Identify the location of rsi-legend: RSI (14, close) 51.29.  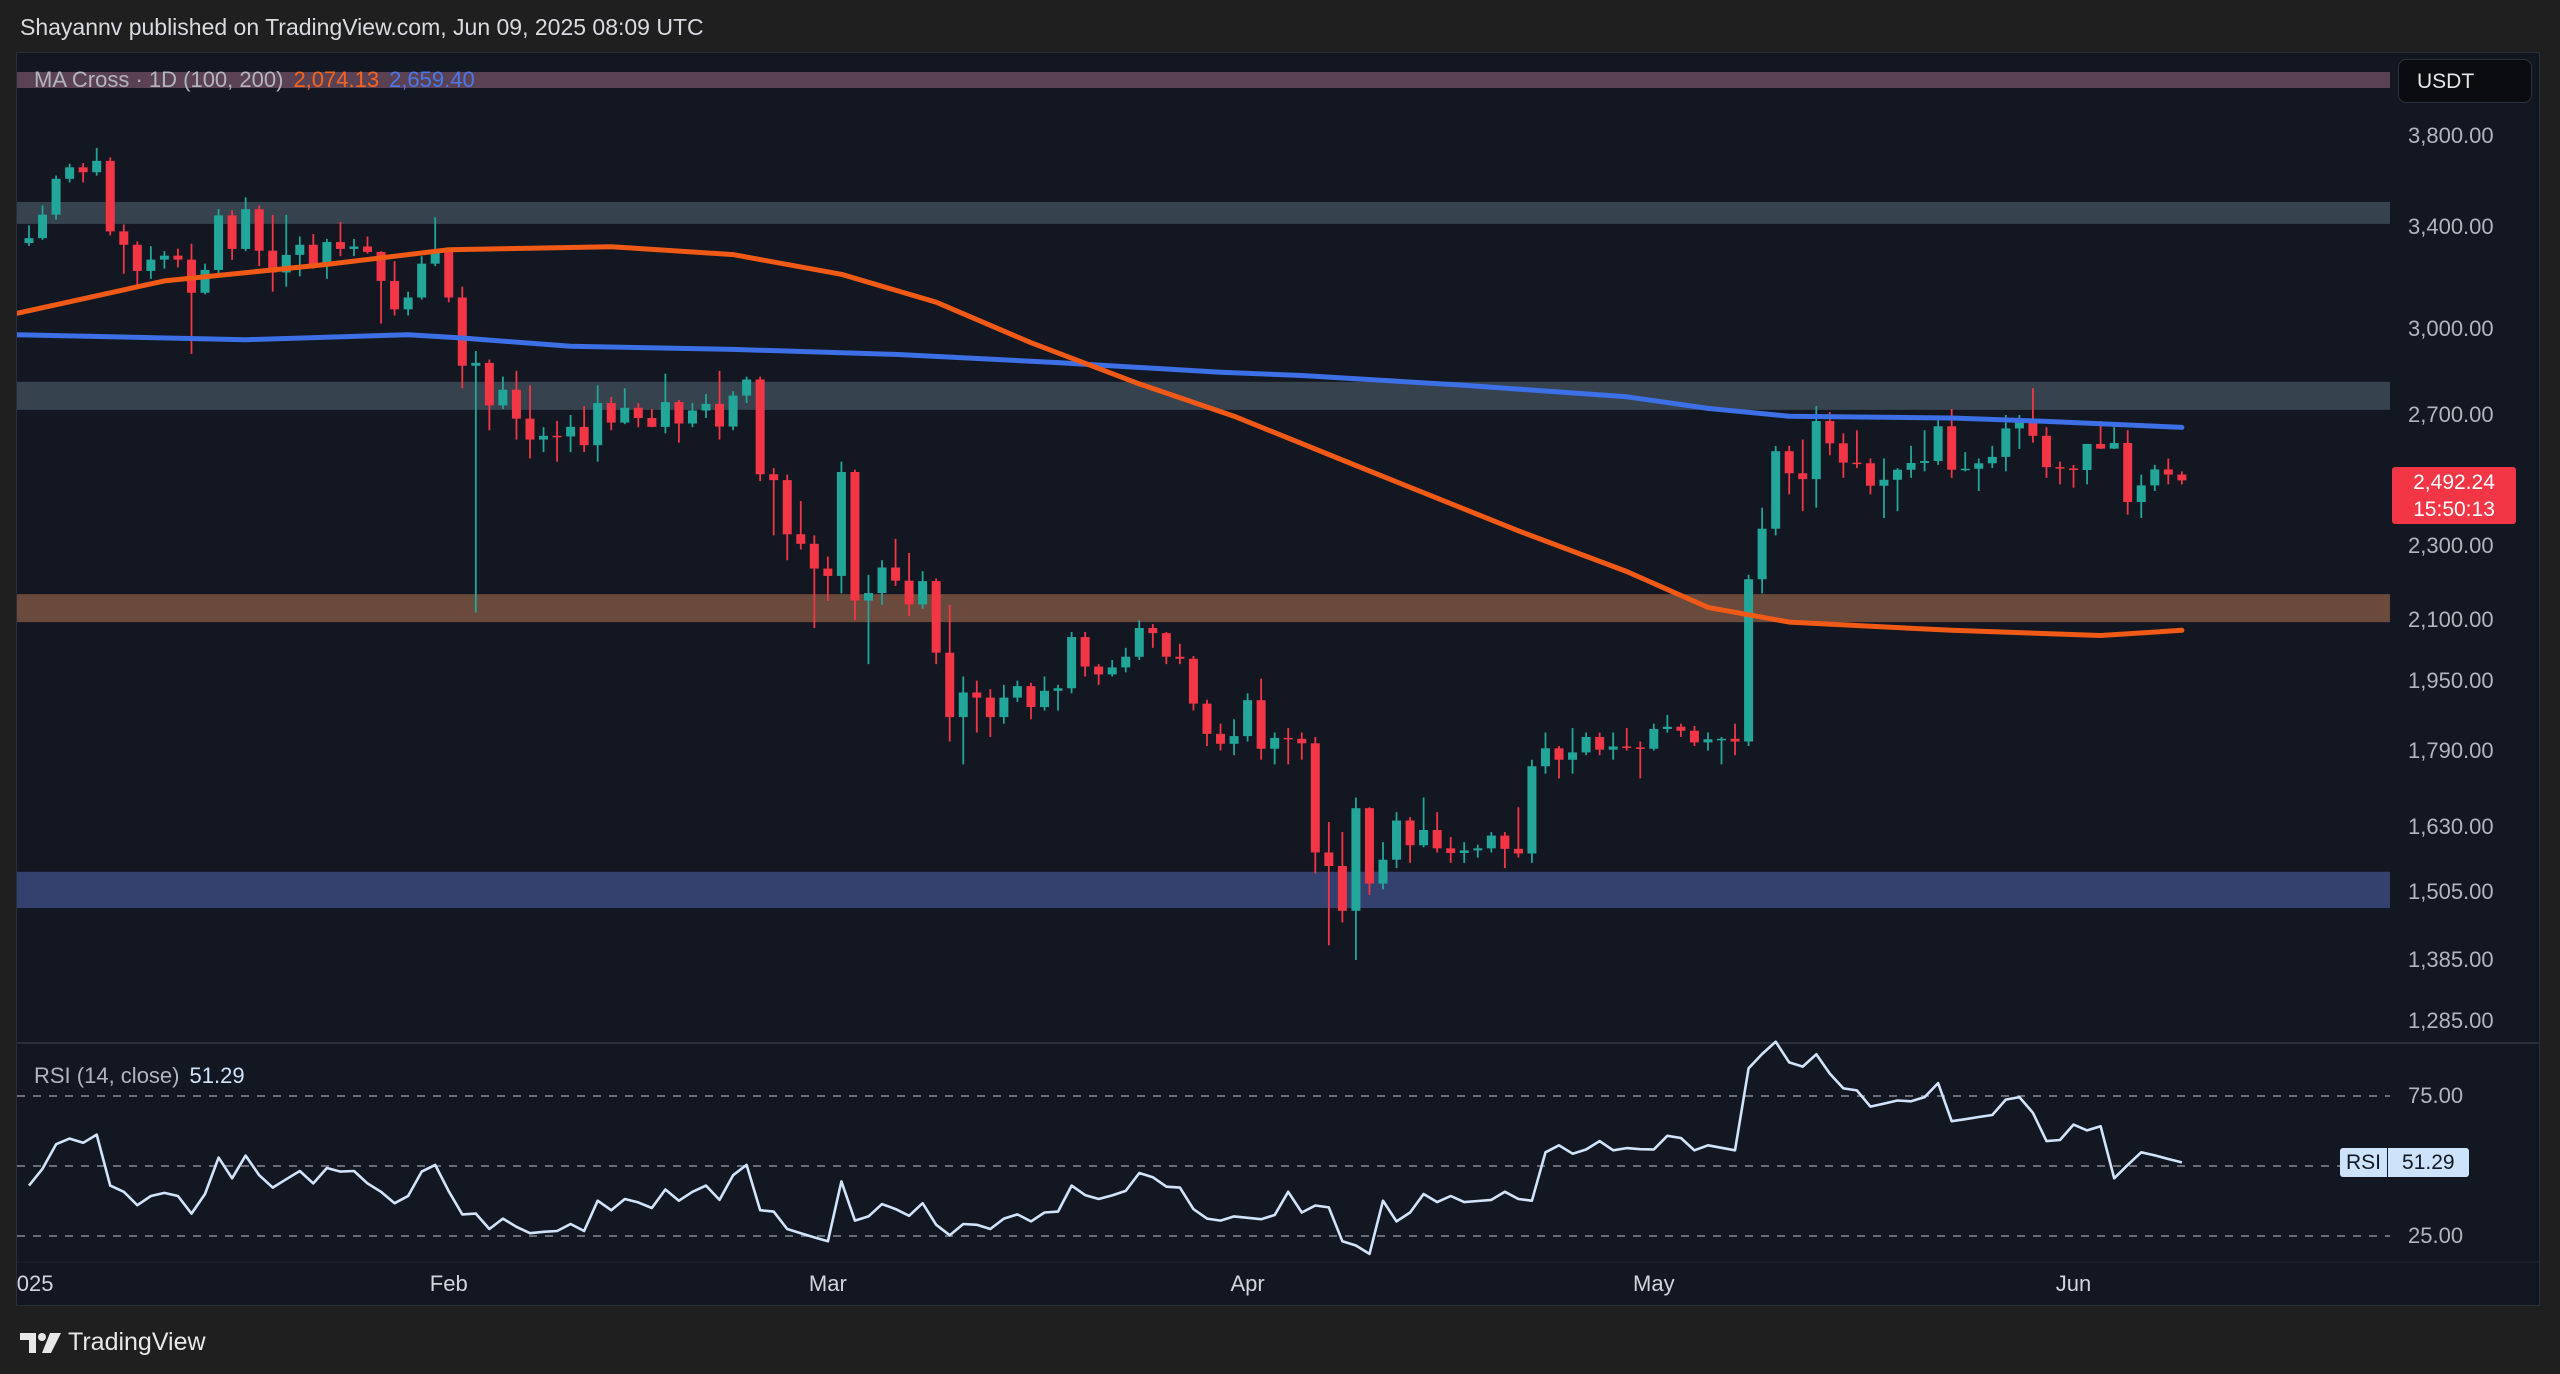
(139, 1076).